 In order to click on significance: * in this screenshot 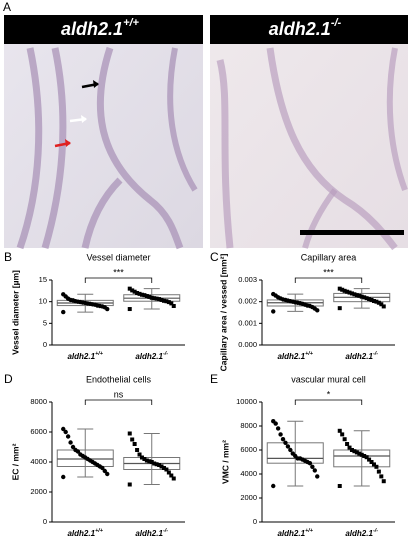, I will do `click(329, 394)`.